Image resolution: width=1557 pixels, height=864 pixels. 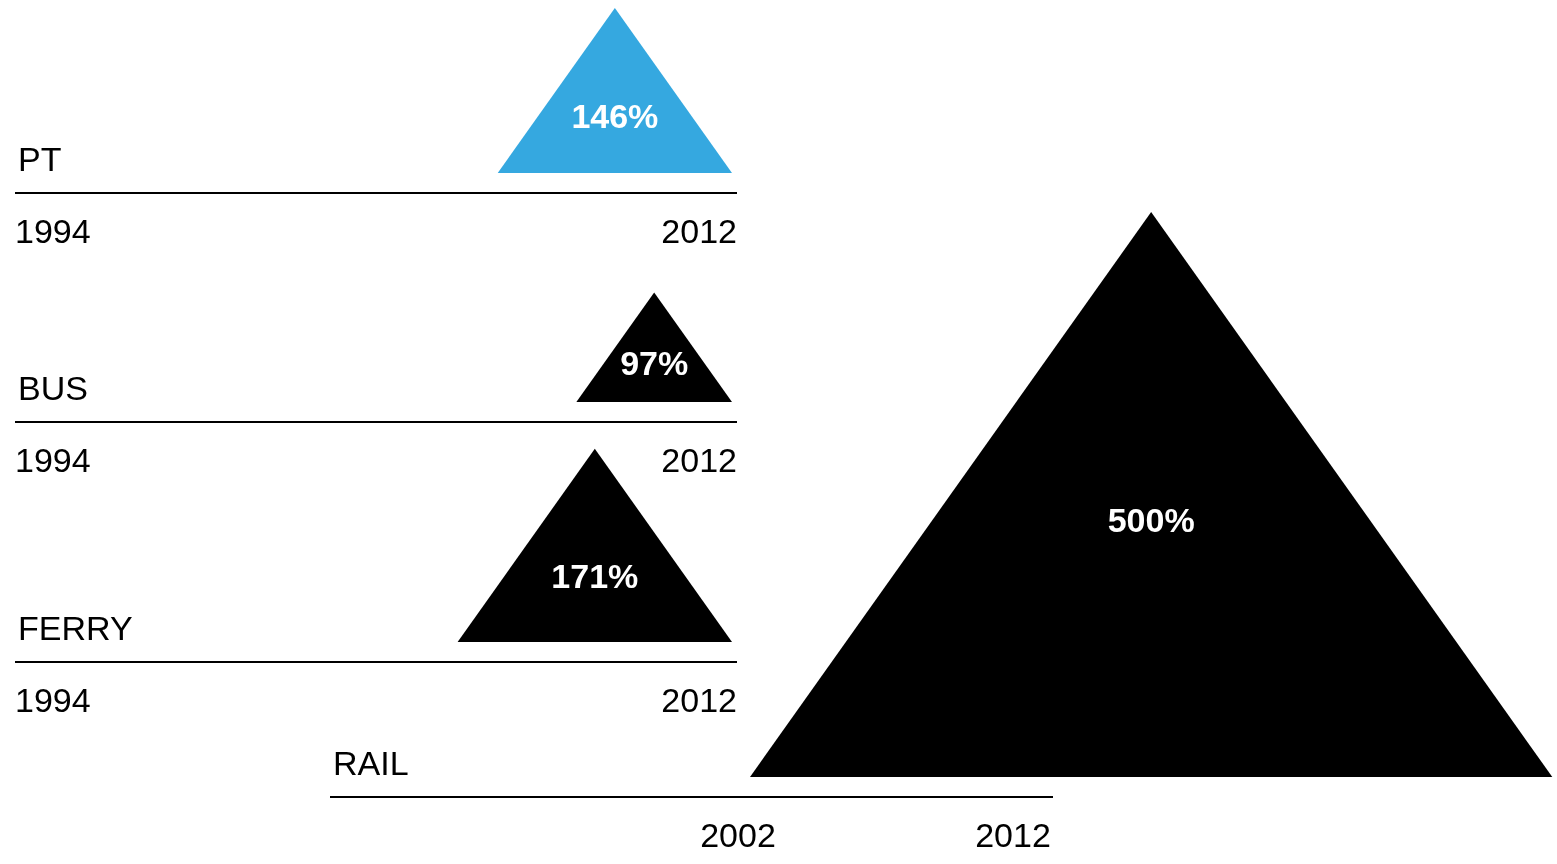 I want to click on data-label: 97%, so click(x=654, y=363).